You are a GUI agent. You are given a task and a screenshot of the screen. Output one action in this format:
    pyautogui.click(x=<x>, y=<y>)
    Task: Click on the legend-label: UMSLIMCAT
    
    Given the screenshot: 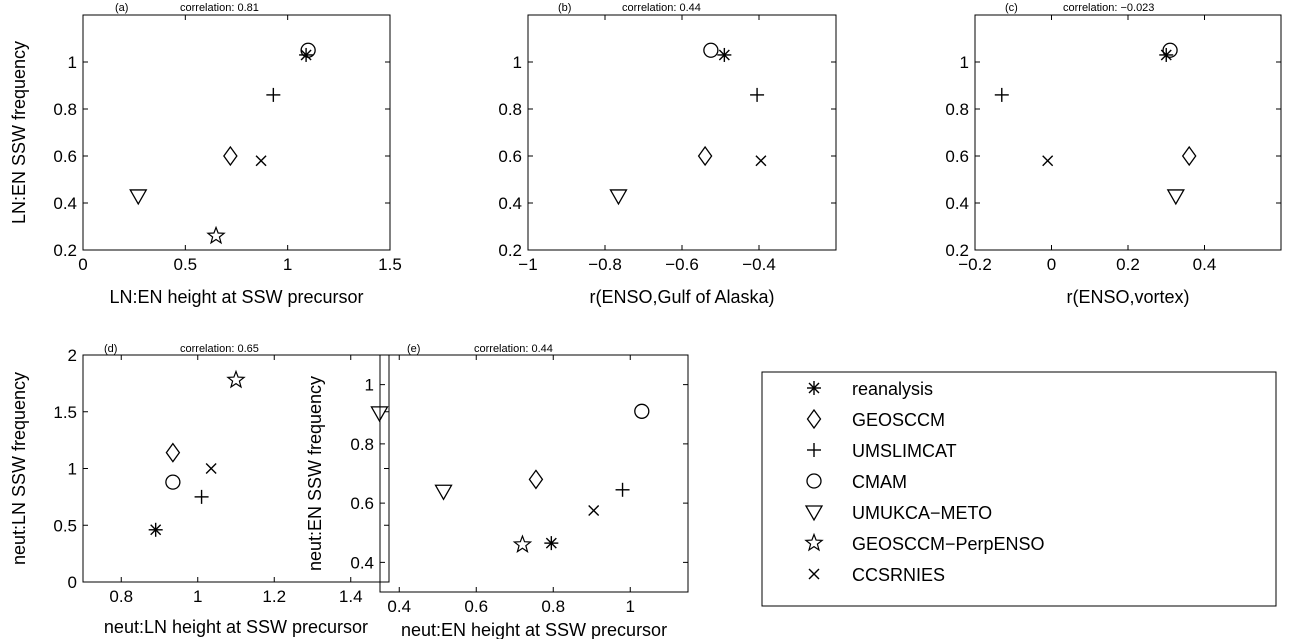 What is the action you would take?
    pyautogui.click(x=904, y=451)
    